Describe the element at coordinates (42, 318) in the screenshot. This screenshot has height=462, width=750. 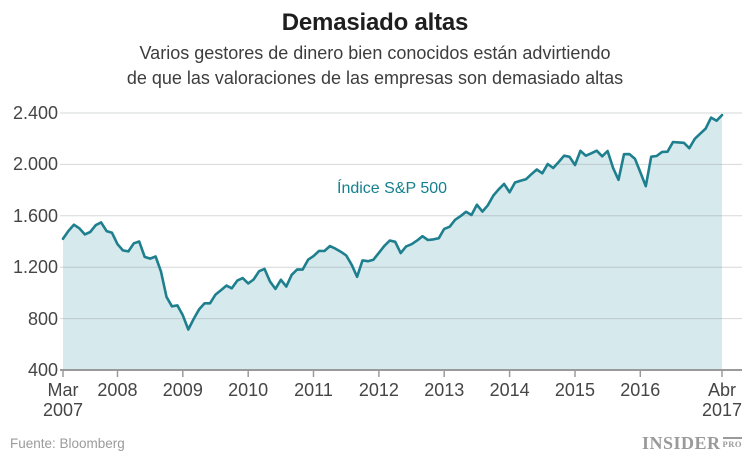
I see `y-axis-label: 800` at that location.